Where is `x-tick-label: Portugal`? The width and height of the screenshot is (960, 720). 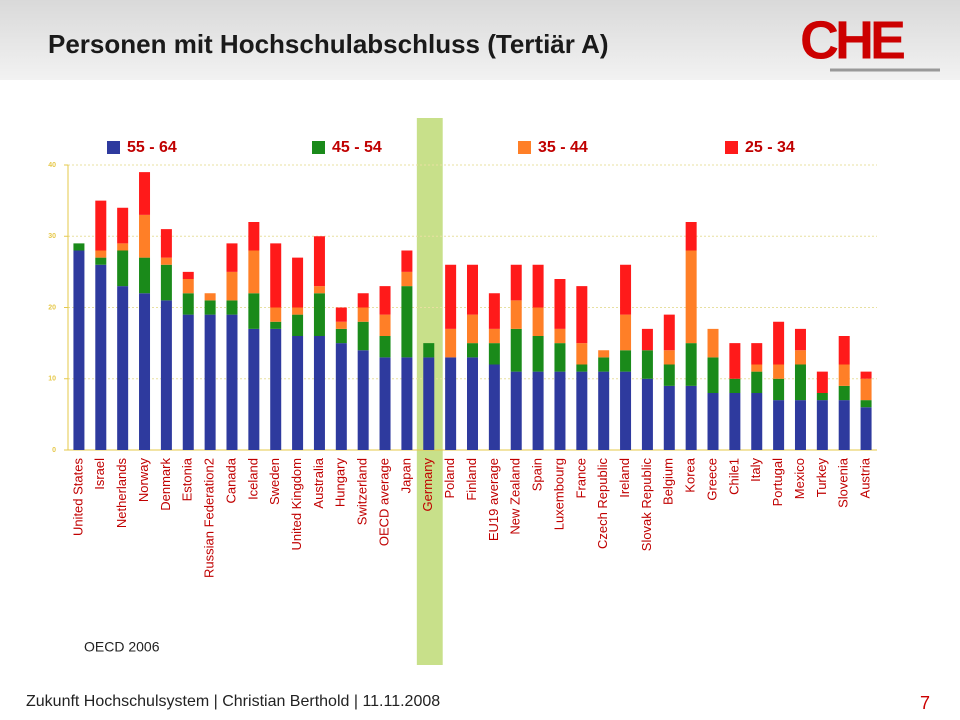 x-tick-label: Portugal is located at coordinates (777, 482).